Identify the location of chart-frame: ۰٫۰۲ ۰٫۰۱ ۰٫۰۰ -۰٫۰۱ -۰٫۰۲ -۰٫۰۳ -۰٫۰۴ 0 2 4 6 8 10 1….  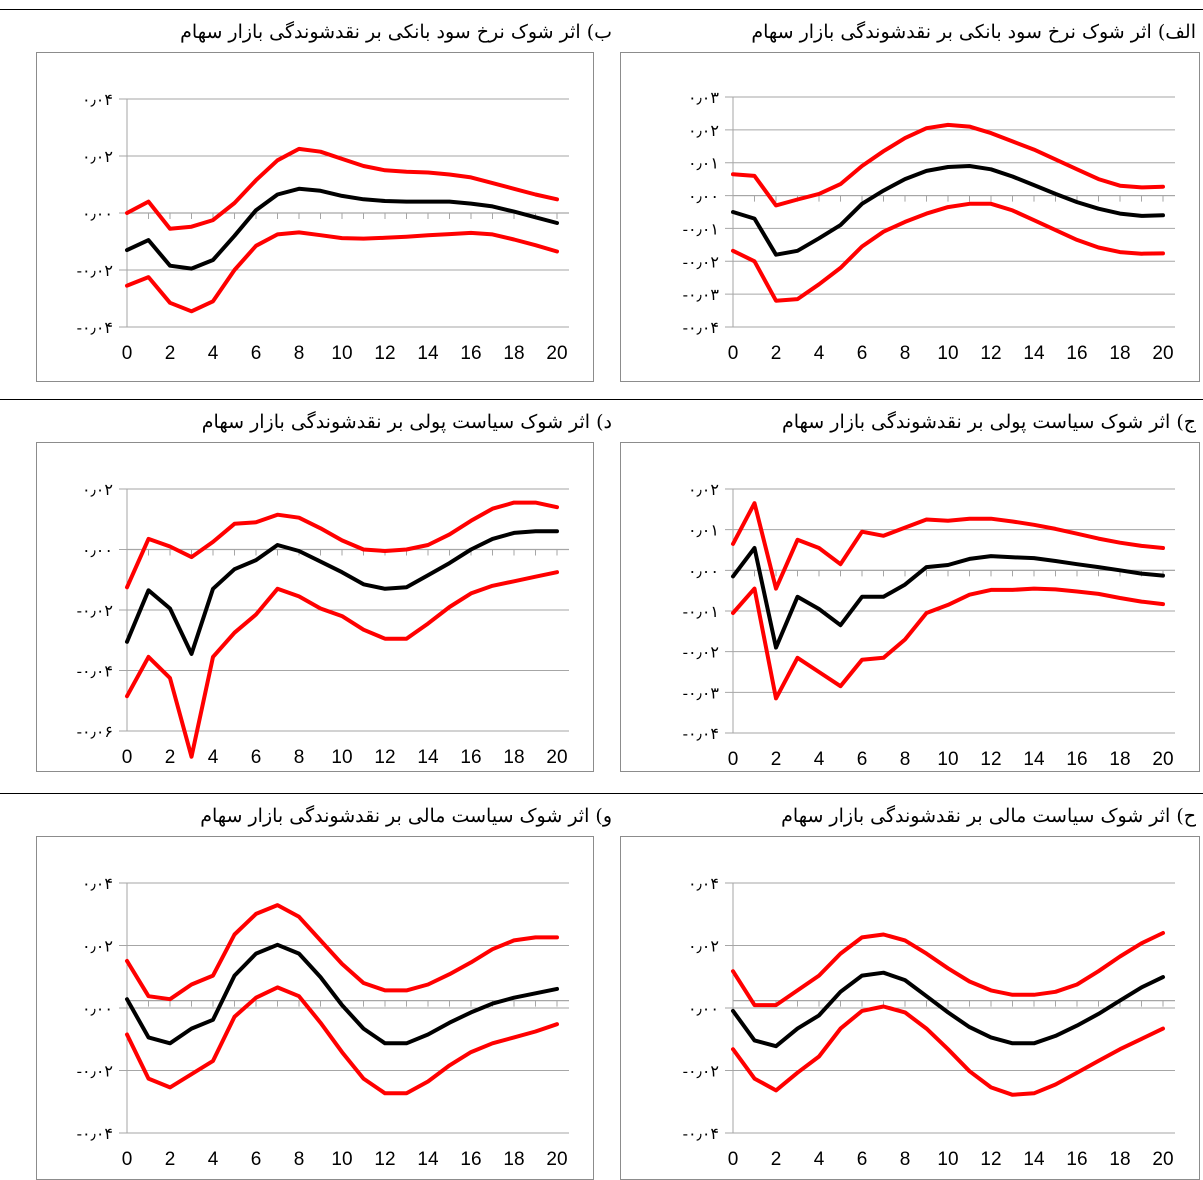
(910, 607).